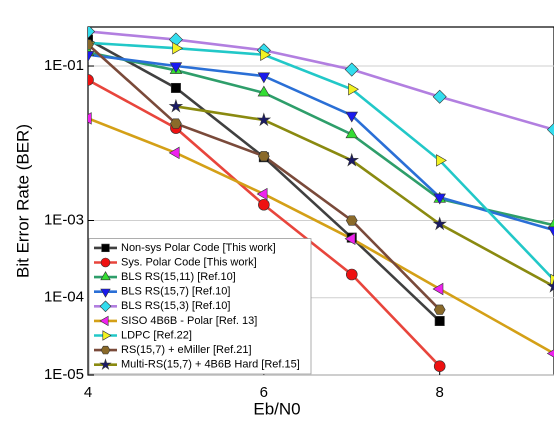 This screenshot has width=554, height=443. I want to click on legend-box, so click(200, 306).